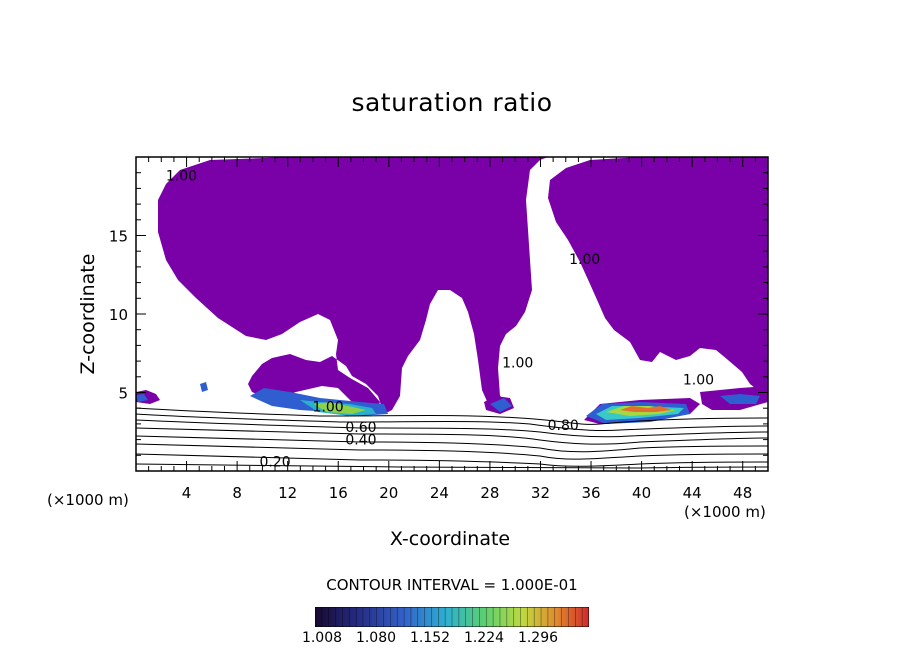  What do you see at coordinates (452, 585) in the screenshot?
I see `contour-interval-text: CONTOUR INTERVAL = 1.000E-01` at bounding box center [452, 585].